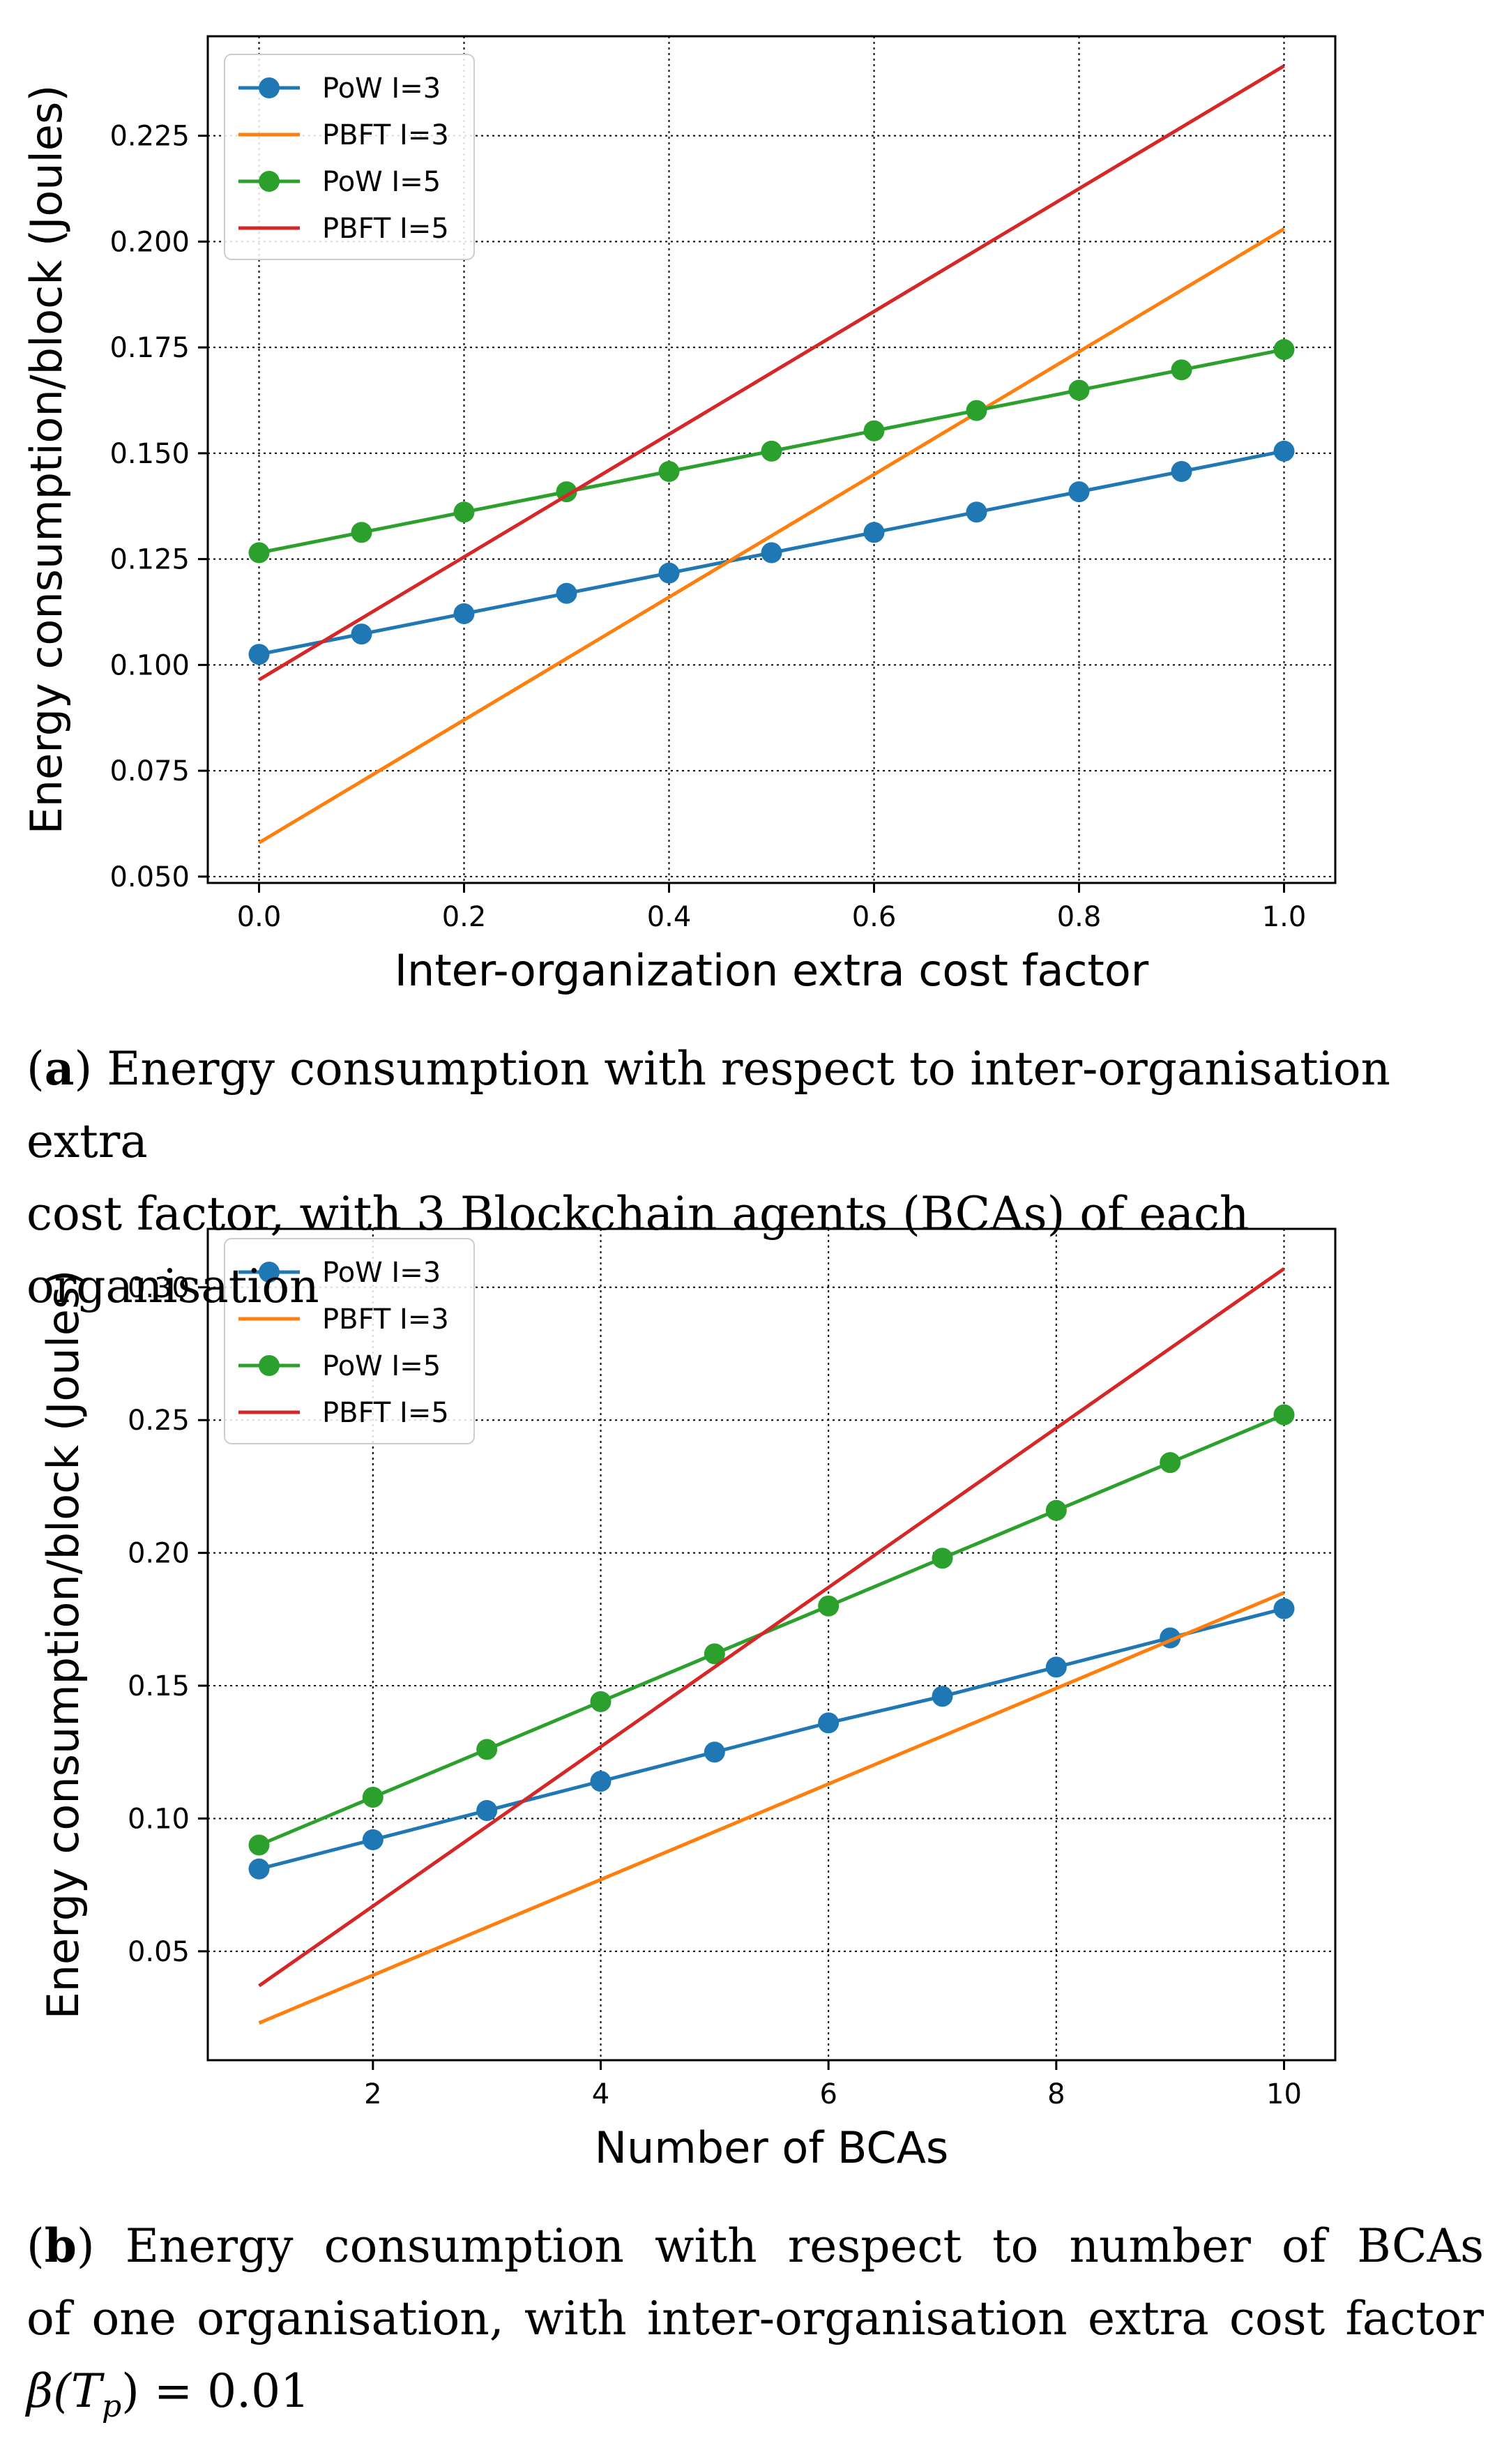 This screenshot has height=2464, width=1511. What do you see at coordinates (149, 665) in the screenshot?
I see `y-tick-label: 0.100` at bounding box center [149, 665].